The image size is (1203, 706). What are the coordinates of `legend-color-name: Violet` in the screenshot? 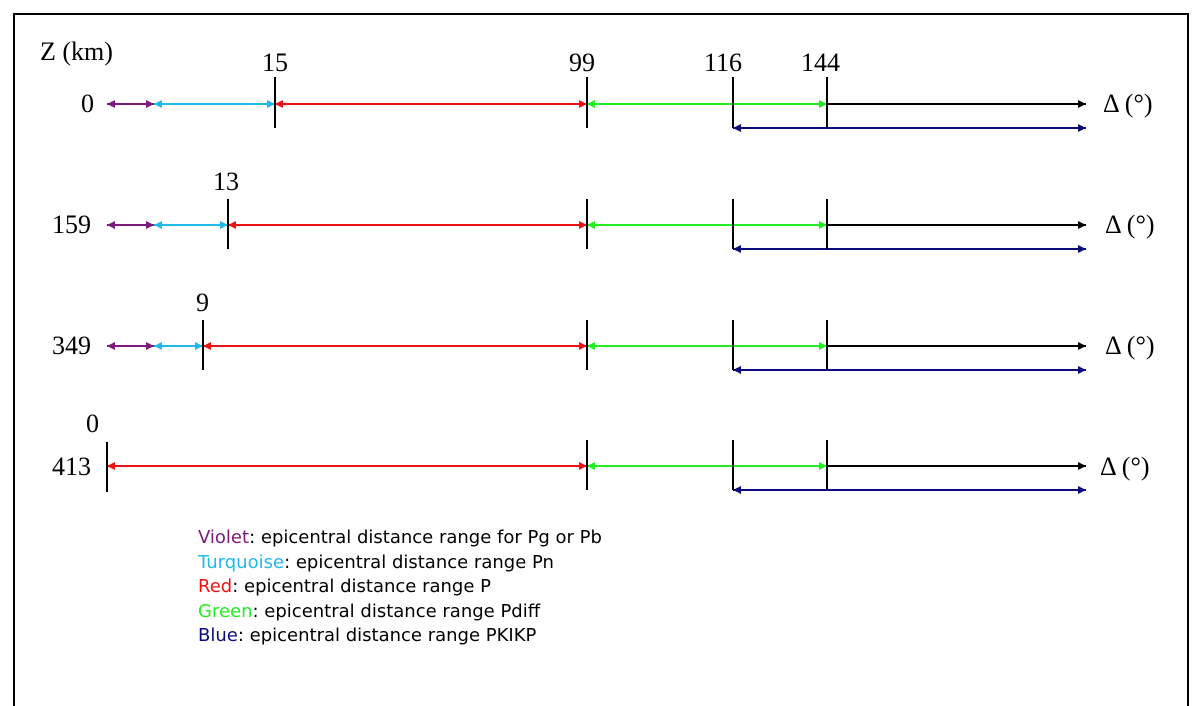 It's located at (224, 537).